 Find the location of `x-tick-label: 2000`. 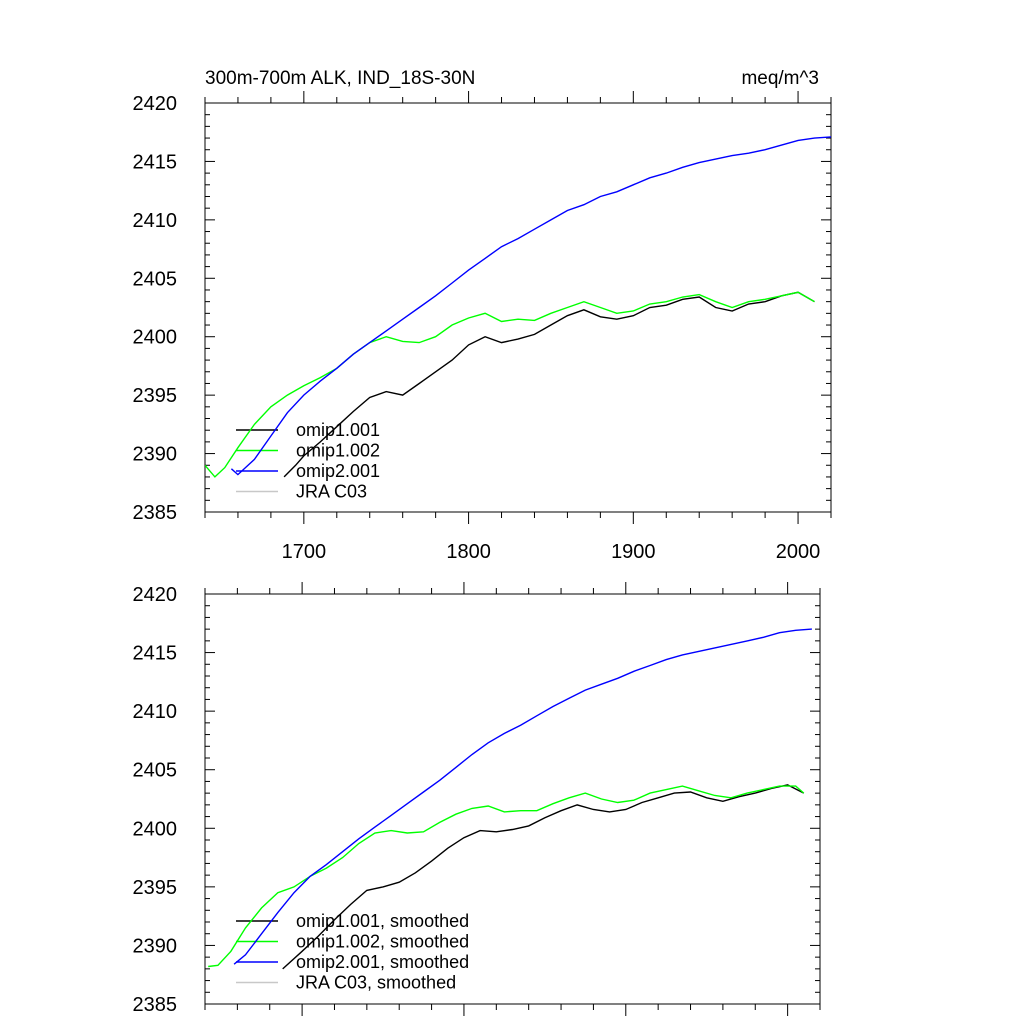

x-tick-label: 2000 is located at coordinates (798, 552).